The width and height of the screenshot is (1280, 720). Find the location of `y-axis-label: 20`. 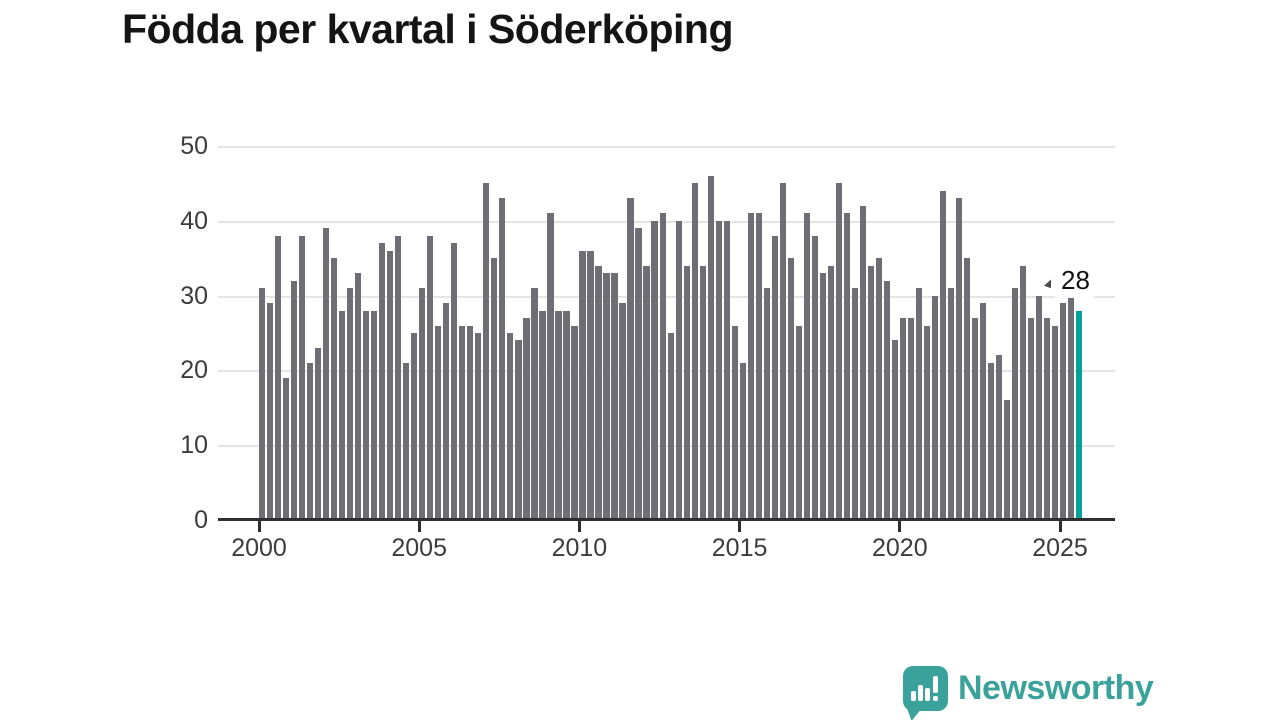

y-axis-label: 20 is located at coordinates (194, 370).